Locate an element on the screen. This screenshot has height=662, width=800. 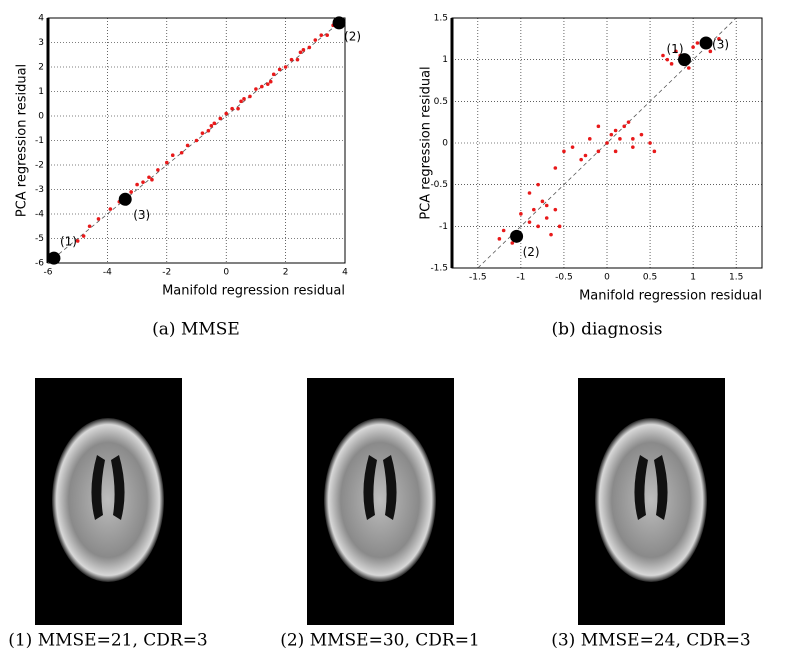
y-tick-label: -4 is located at coordinates (39, 215).